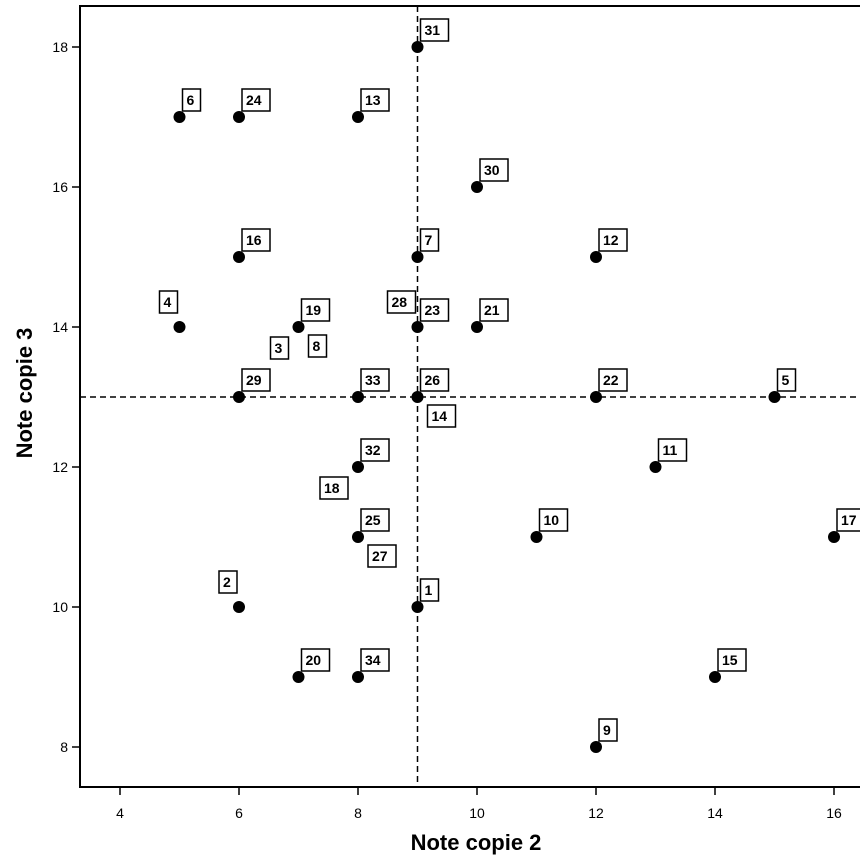 This screenshot has height=861, width=860. I want to click on svg-text: 6, so click(191, 100).